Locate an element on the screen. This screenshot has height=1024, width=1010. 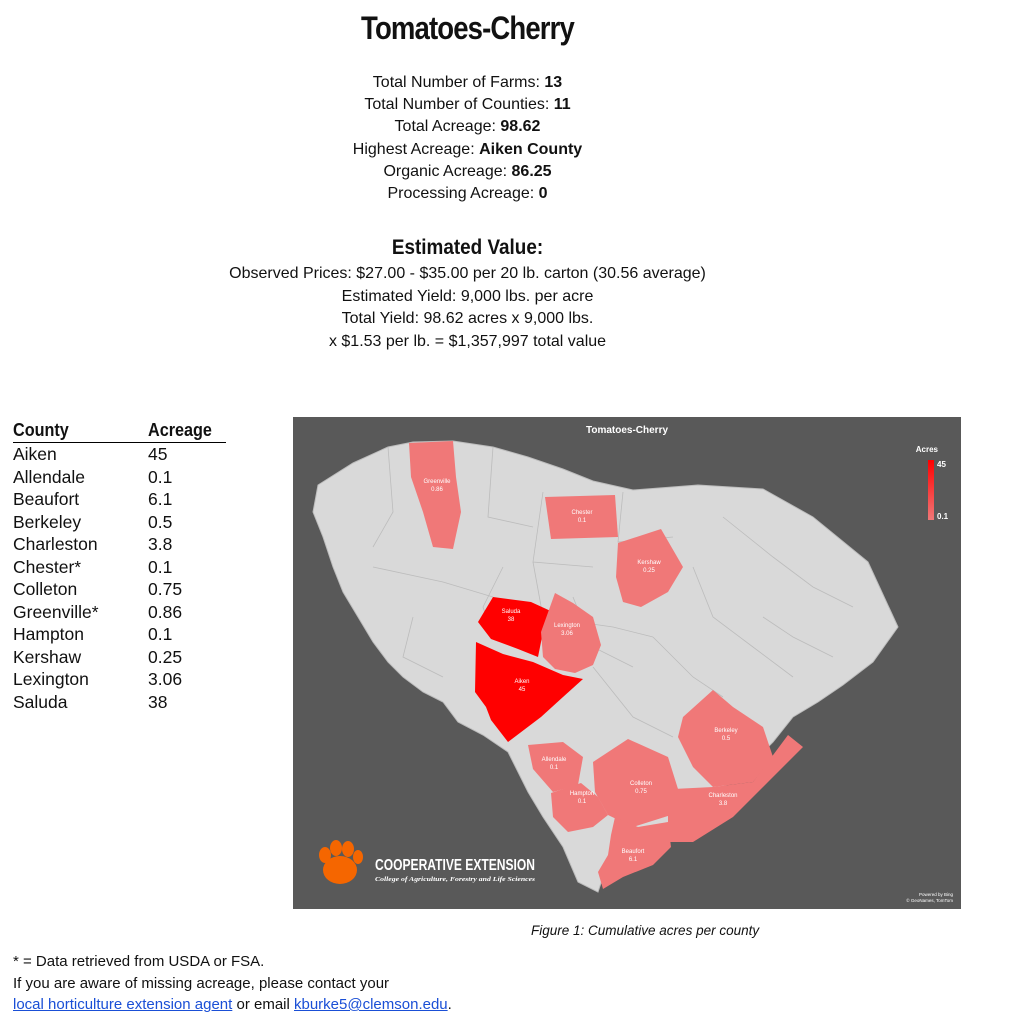
county-acreage: 6.1 is located at coordinates (160, 499).